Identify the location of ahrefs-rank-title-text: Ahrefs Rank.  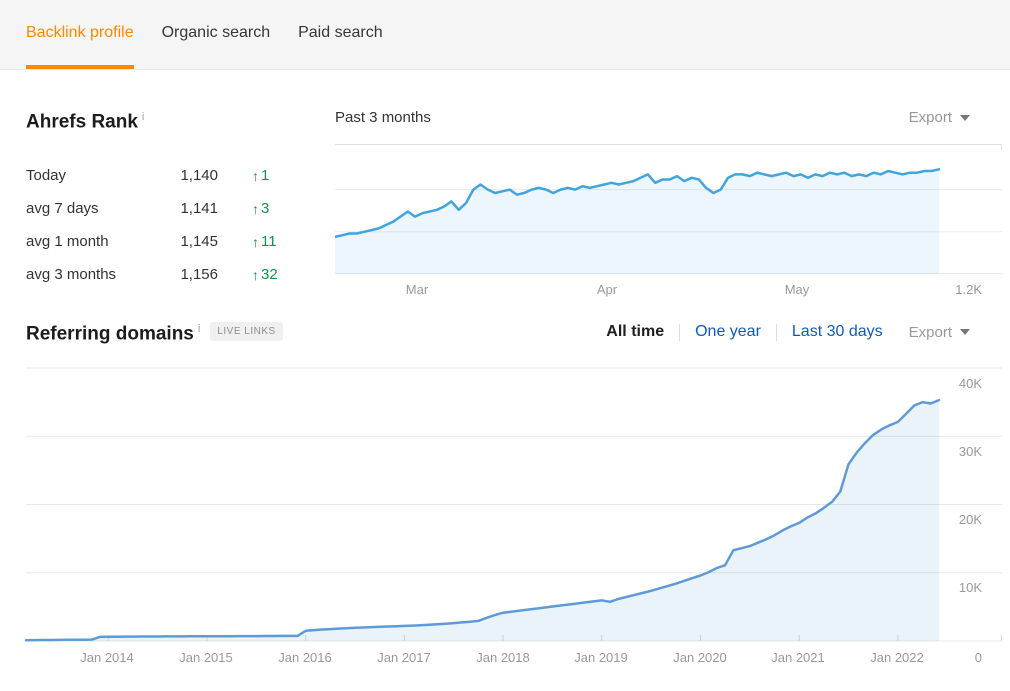
(82, 122).